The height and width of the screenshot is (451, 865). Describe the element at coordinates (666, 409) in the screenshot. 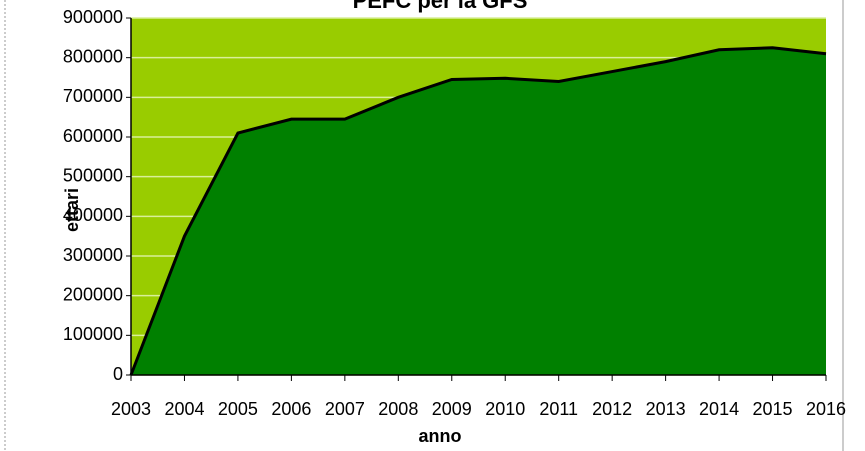

I see `x-tick-label: 2013` at that location.